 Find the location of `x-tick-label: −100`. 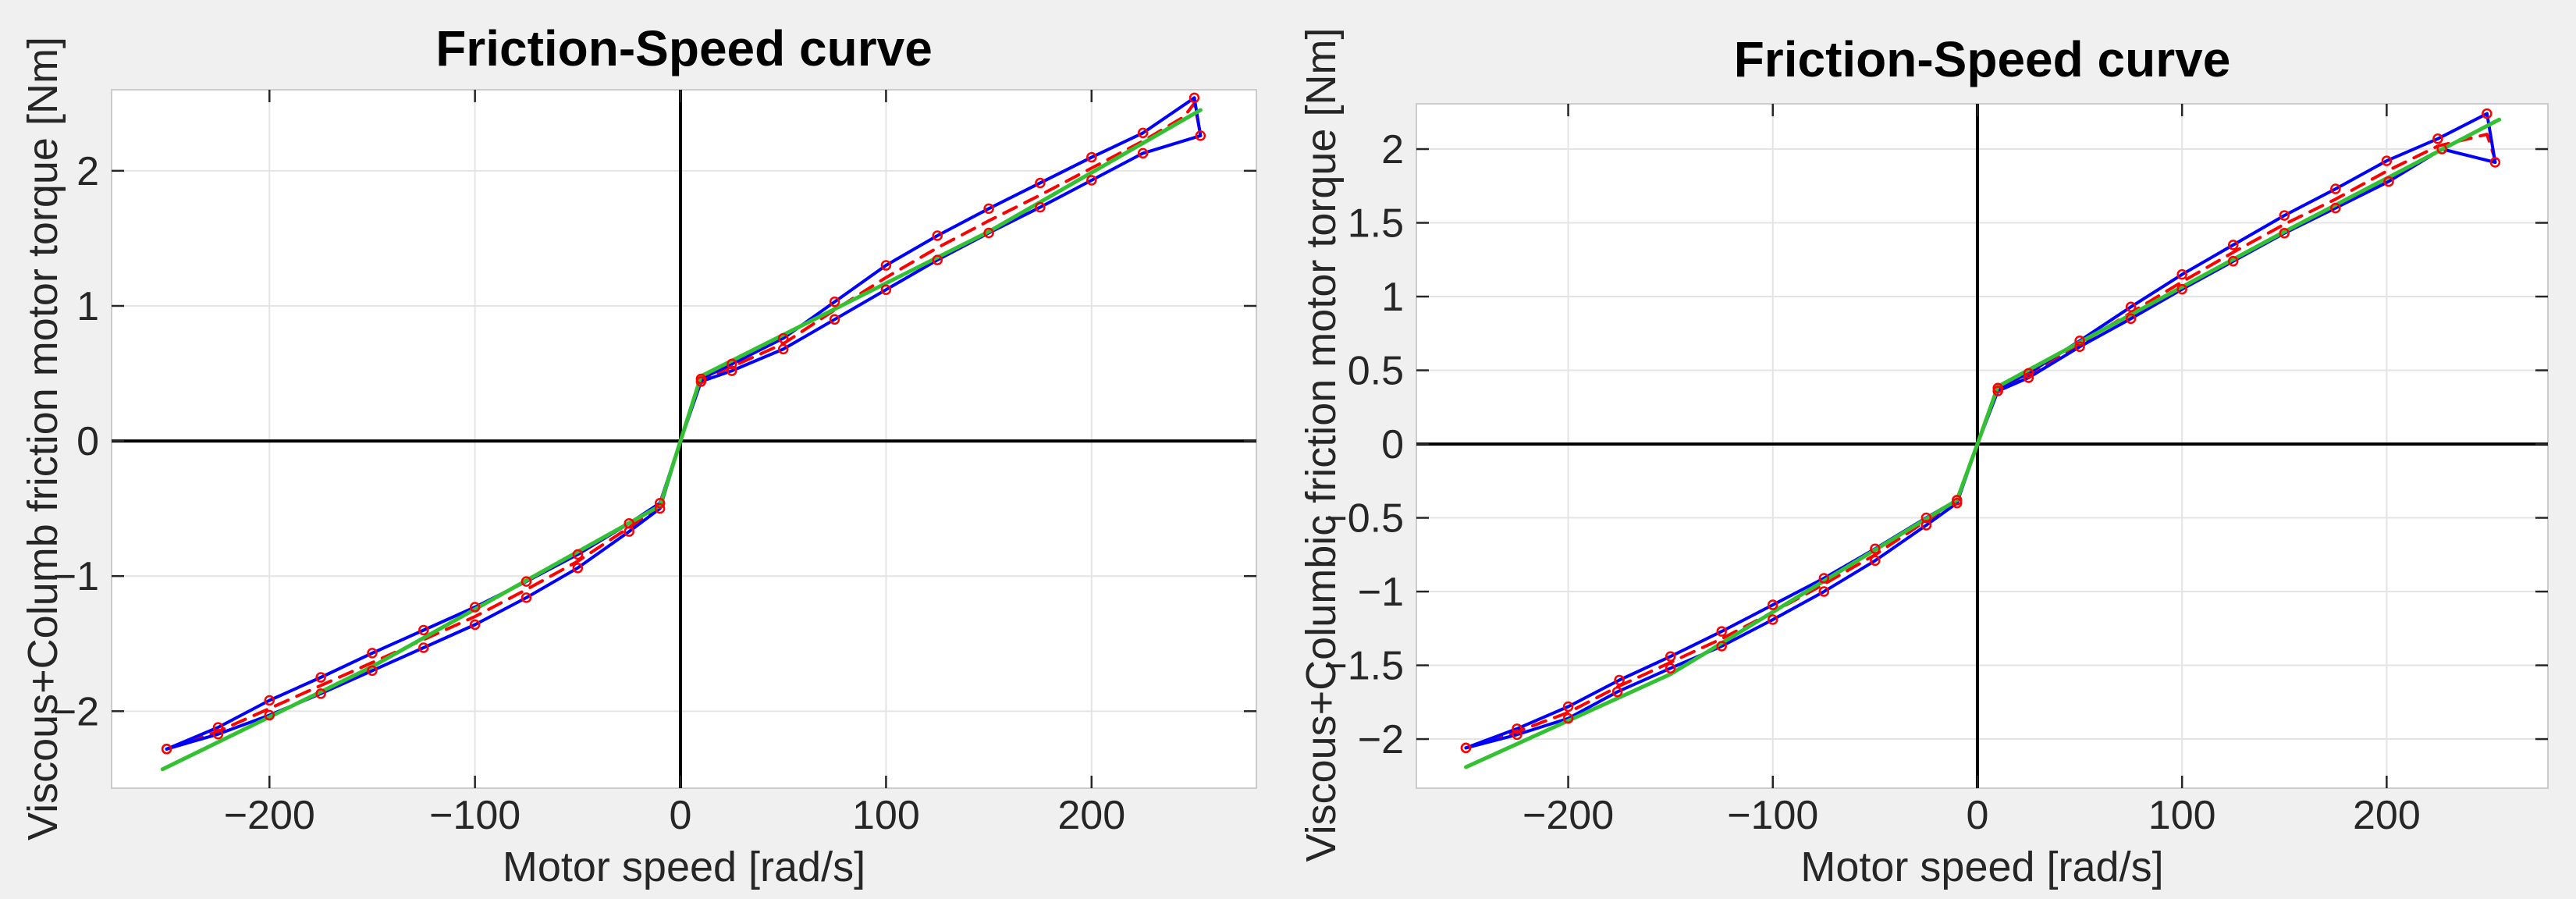

x-tick-label: −100 is located at coordinates (475, 815).